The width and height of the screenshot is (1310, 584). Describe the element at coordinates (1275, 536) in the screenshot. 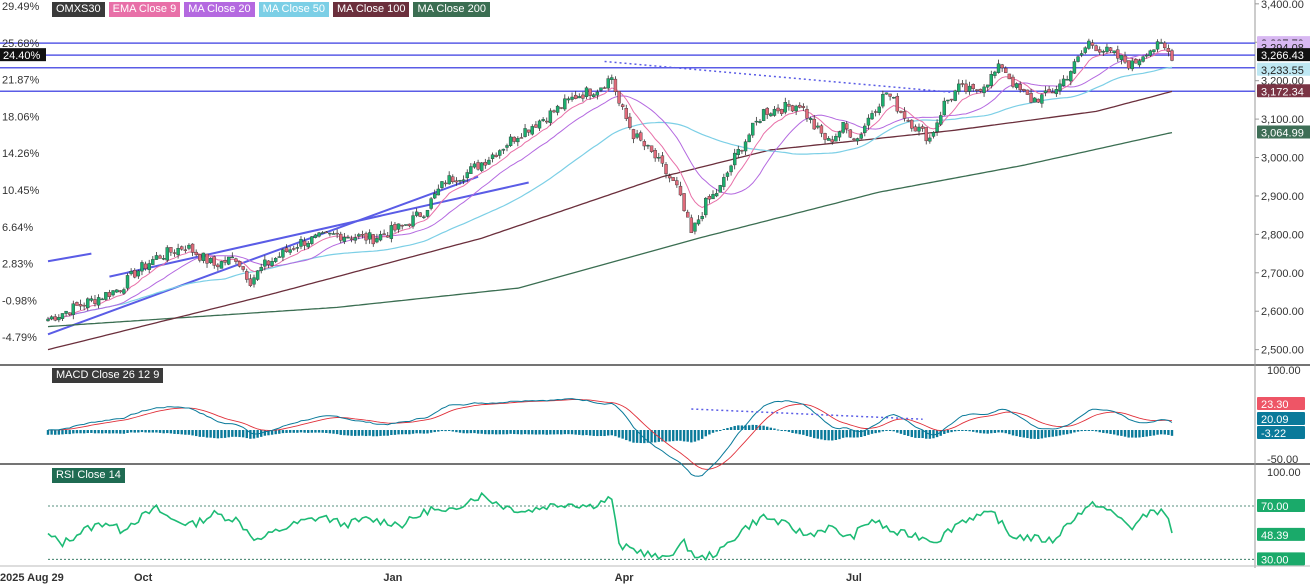

I see `value-tag-label: 48.39` at that location.